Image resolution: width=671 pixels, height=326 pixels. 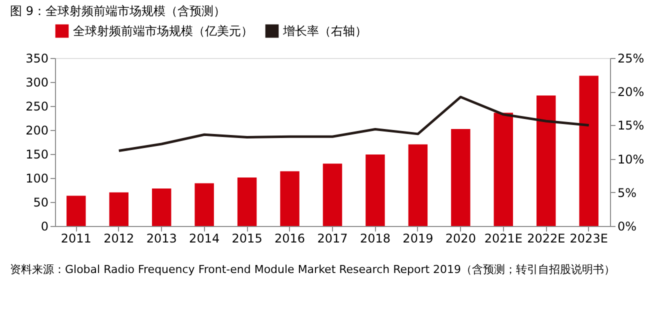 I want to click on y-tick-label: 300, so click(x=37, y=83).